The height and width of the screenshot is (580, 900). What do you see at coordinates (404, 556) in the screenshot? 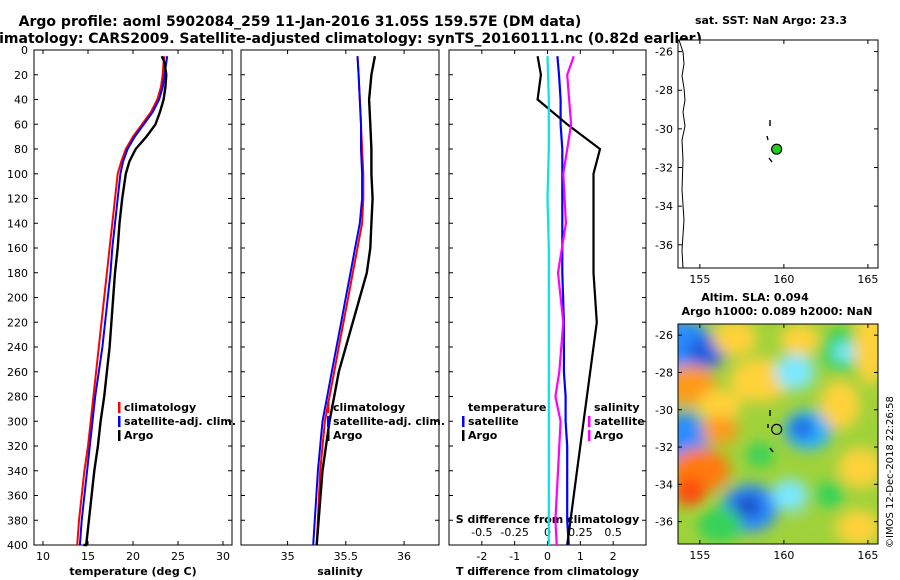
I see `salinity-xtick-label: 36` at bounding box center [404, 556].